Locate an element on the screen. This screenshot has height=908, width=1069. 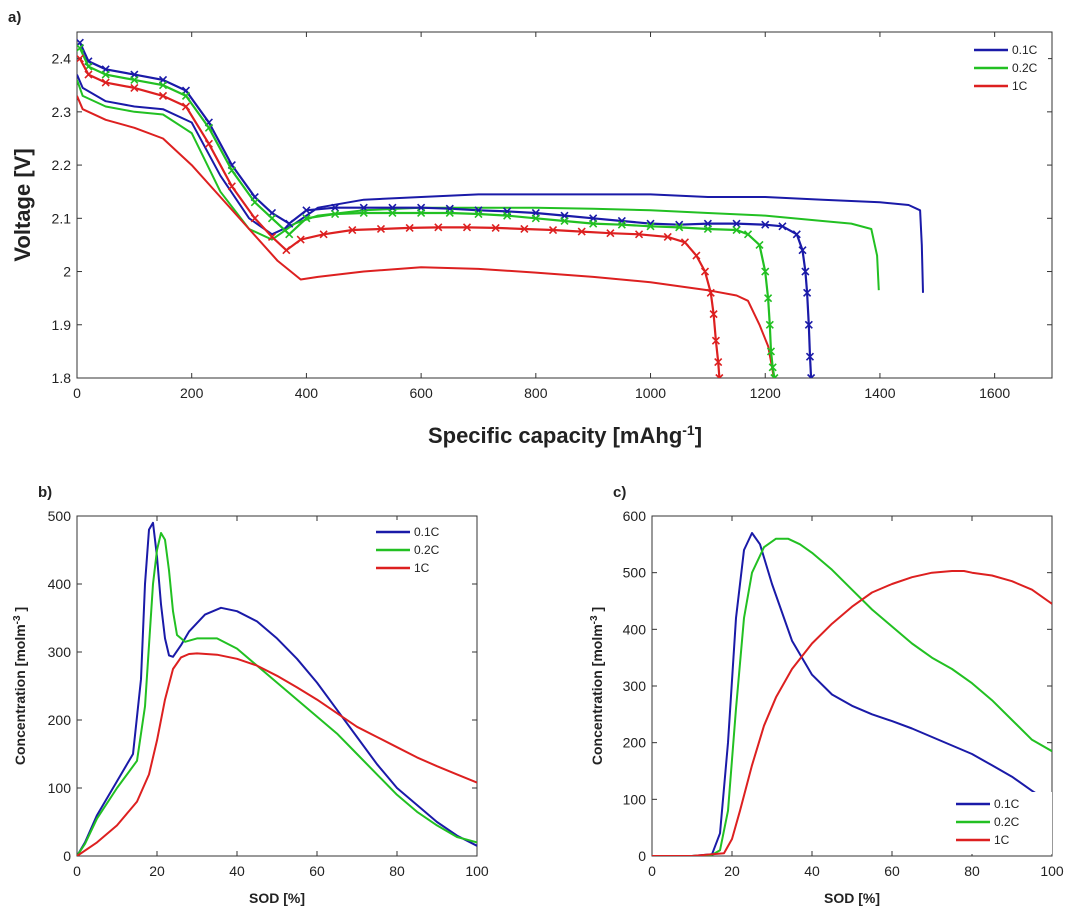
x-tick-label: 400 is located at coordinates (307, 393).